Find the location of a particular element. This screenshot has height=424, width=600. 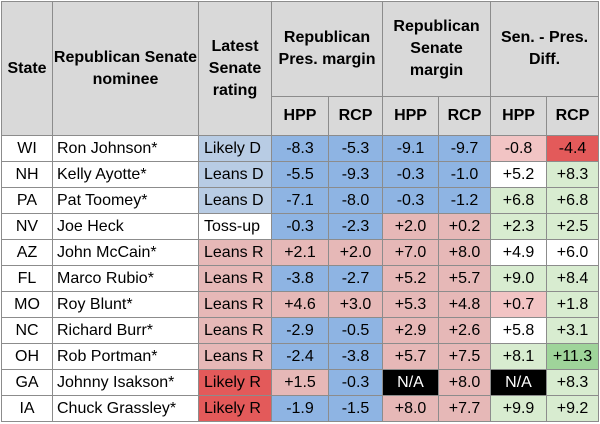

pres-hpp-cell: -2.9 is located at coordinates (300, 330).